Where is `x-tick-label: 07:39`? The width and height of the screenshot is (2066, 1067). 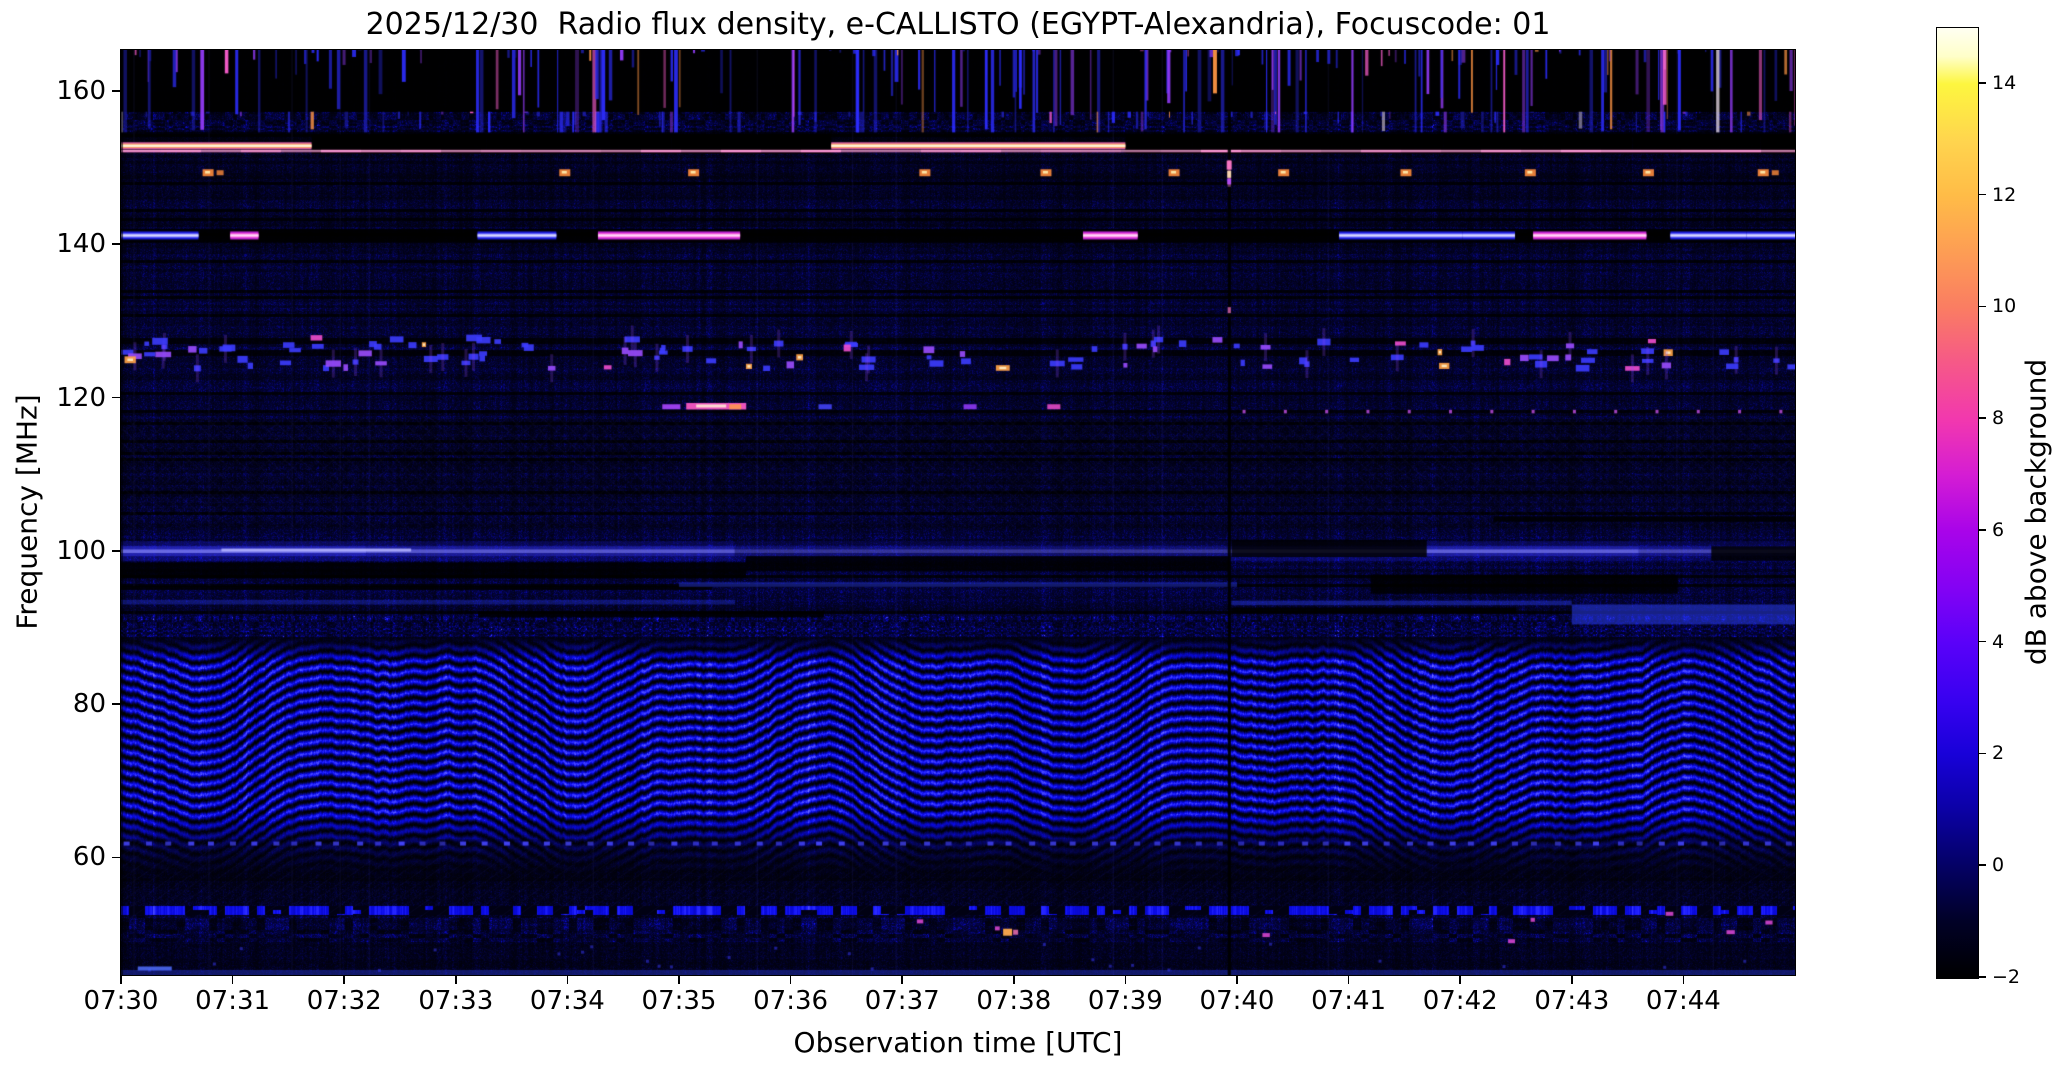 x-tick-label: 07:39 is located at coordinates (1125, 1001).